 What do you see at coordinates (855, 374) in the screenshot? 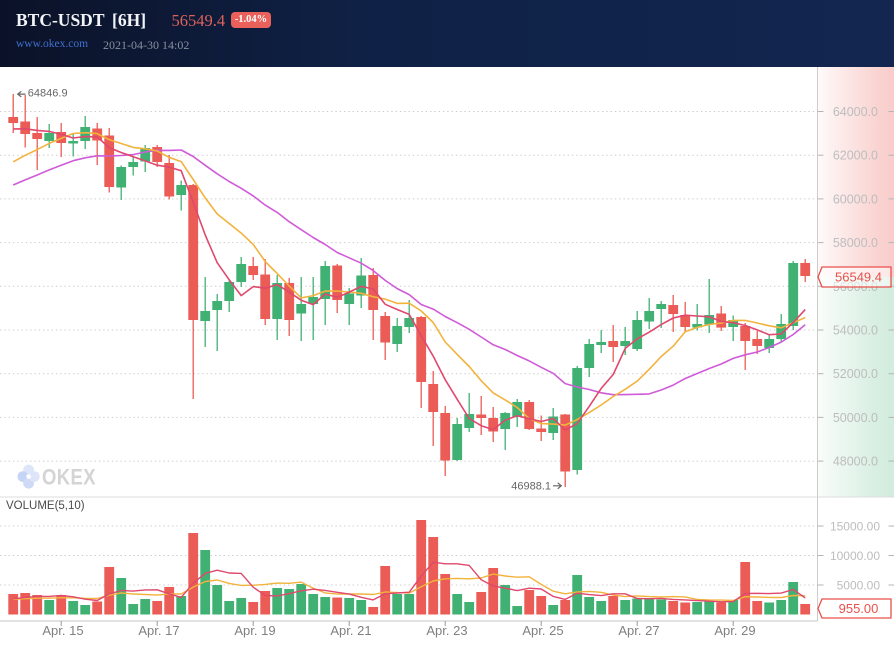
I see `svg-text: 52000.0` at bounding box center [855, 374].